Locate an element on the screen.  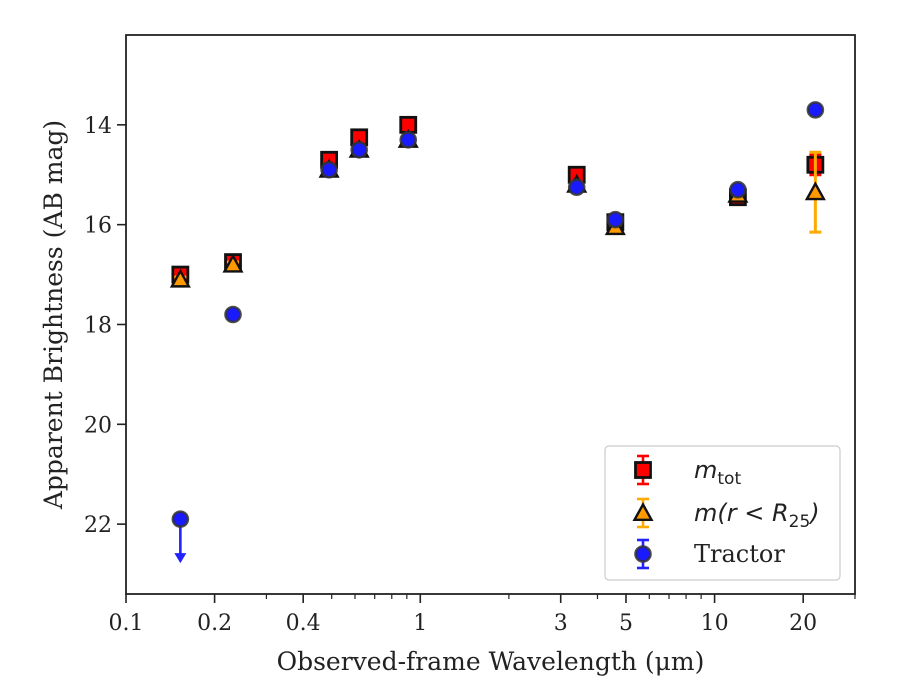
y-tick-label: 20 is located at coordinates (98, 425).